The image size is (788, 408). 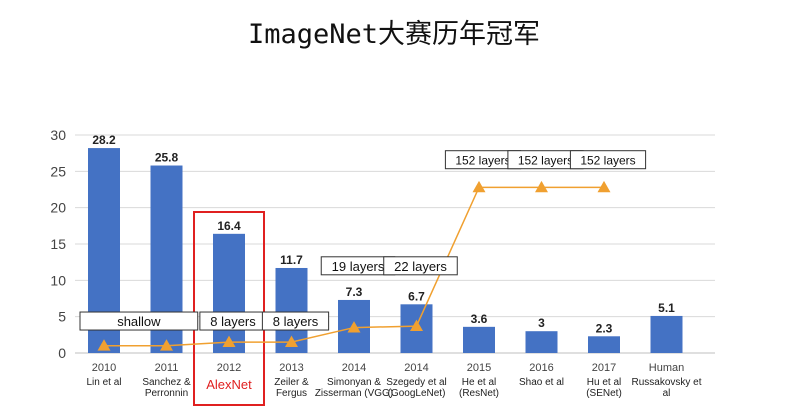 I want to click on depth-label-text: shallow, so click(x=139, y=321).